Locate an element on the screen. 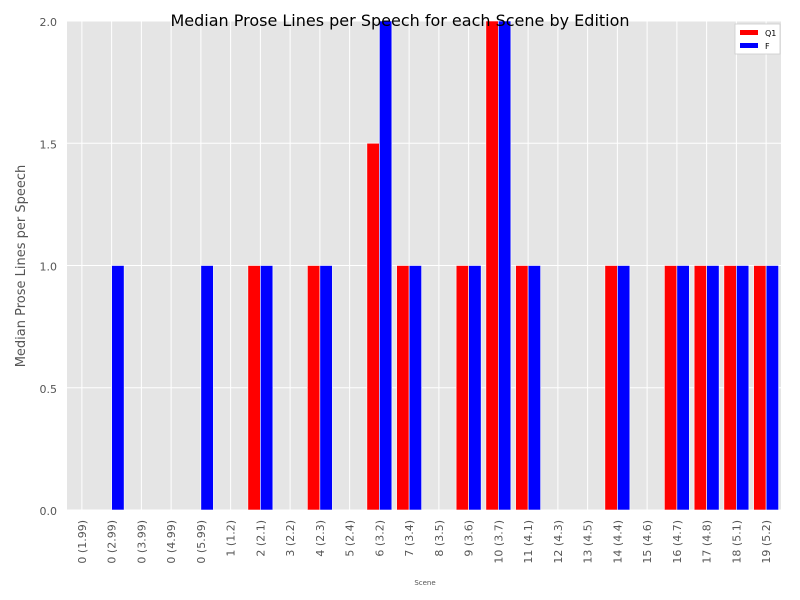  x-tick-label: 17 (4.8) is located at coordinates (707, 542).